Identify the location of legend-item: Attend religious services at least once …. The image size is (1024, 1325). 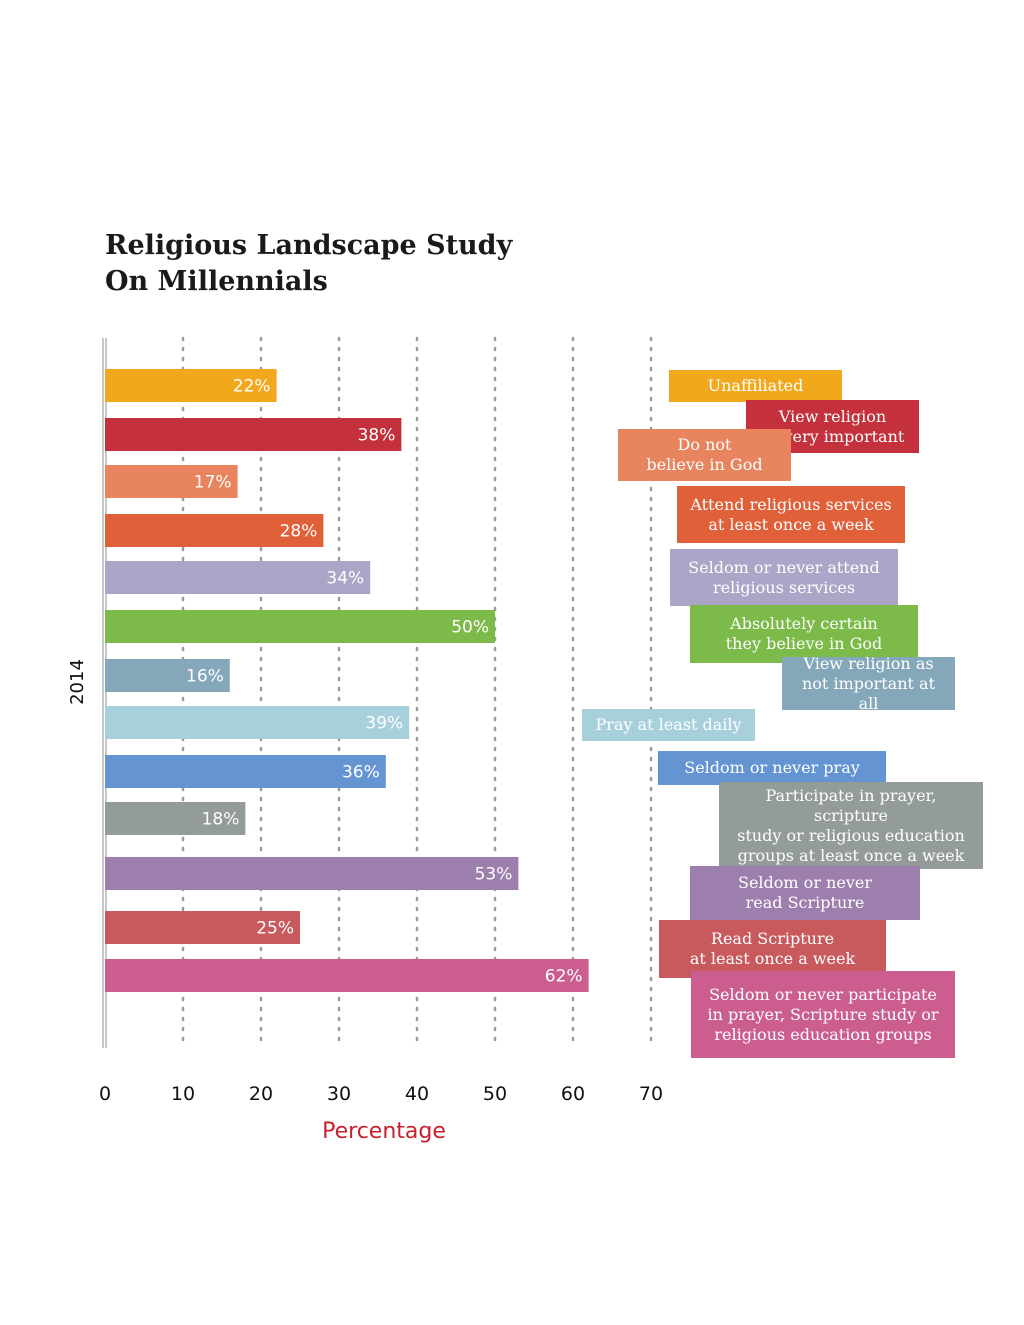
(791, 514).